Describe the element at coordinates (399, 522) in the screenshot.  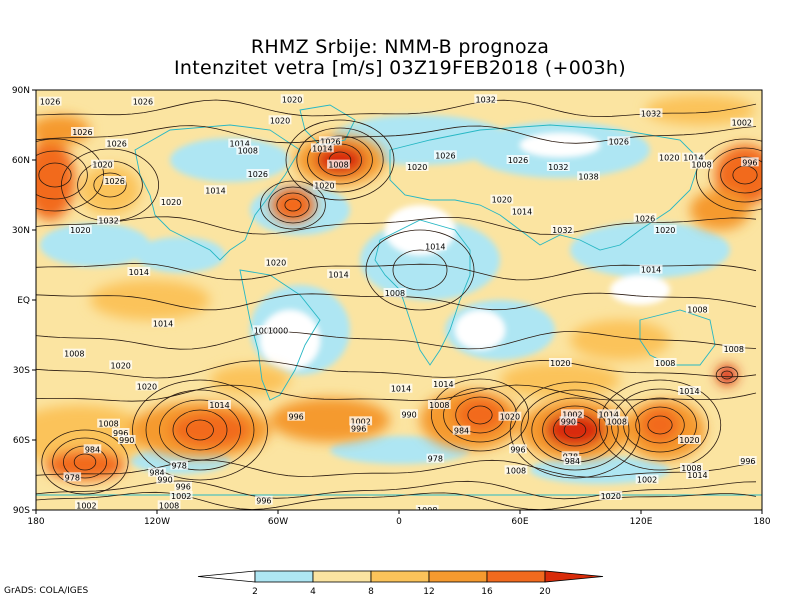
I see `lon-label: 0` at that location.